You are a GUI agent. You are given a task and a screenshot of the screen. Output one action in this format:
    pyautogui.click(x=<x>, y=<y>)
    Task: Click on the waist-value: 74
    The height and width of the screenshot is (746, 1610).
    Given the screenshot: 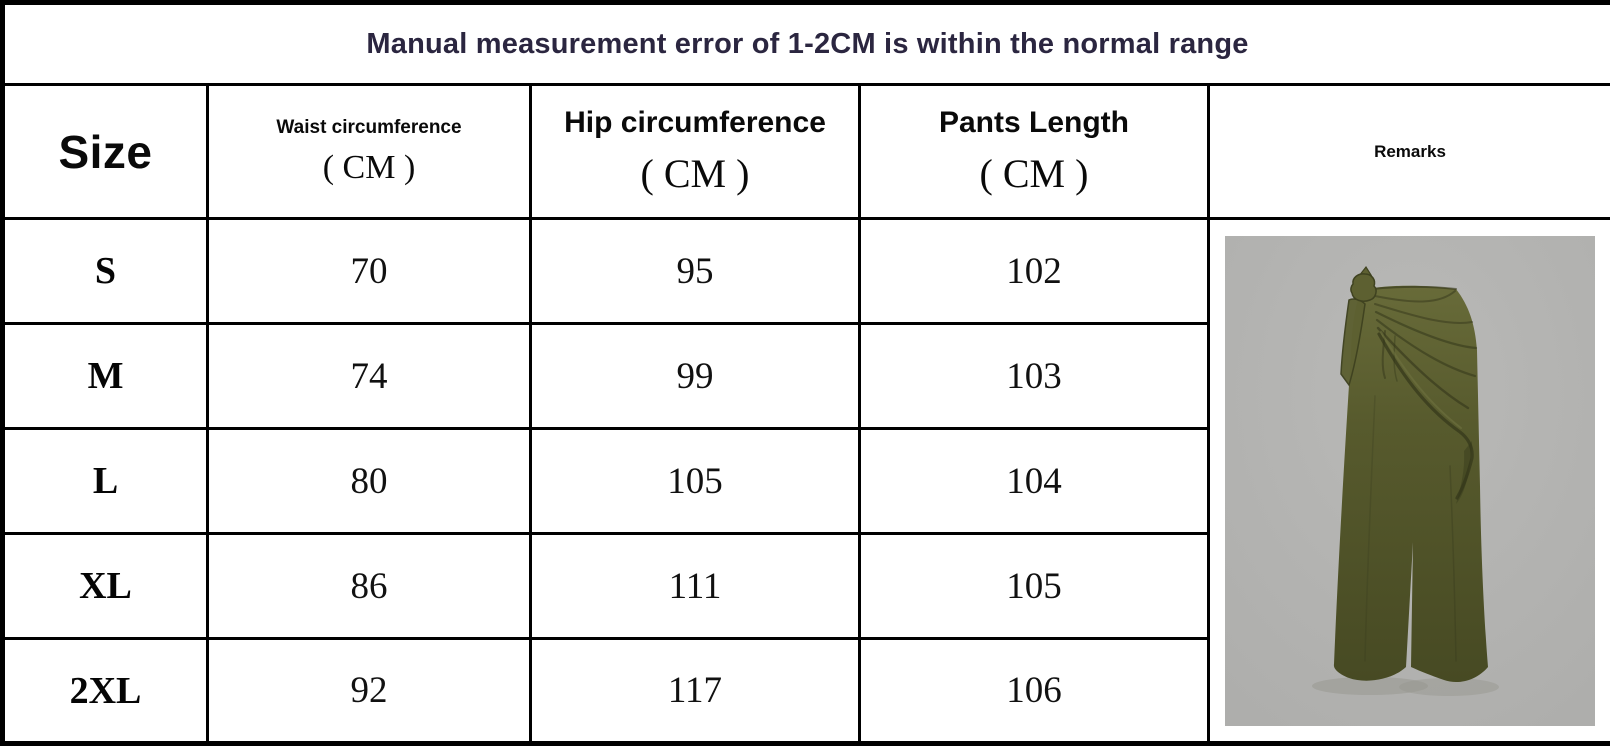 What is the action you would take?
    pyautogui.click(x=369, y=376)
    